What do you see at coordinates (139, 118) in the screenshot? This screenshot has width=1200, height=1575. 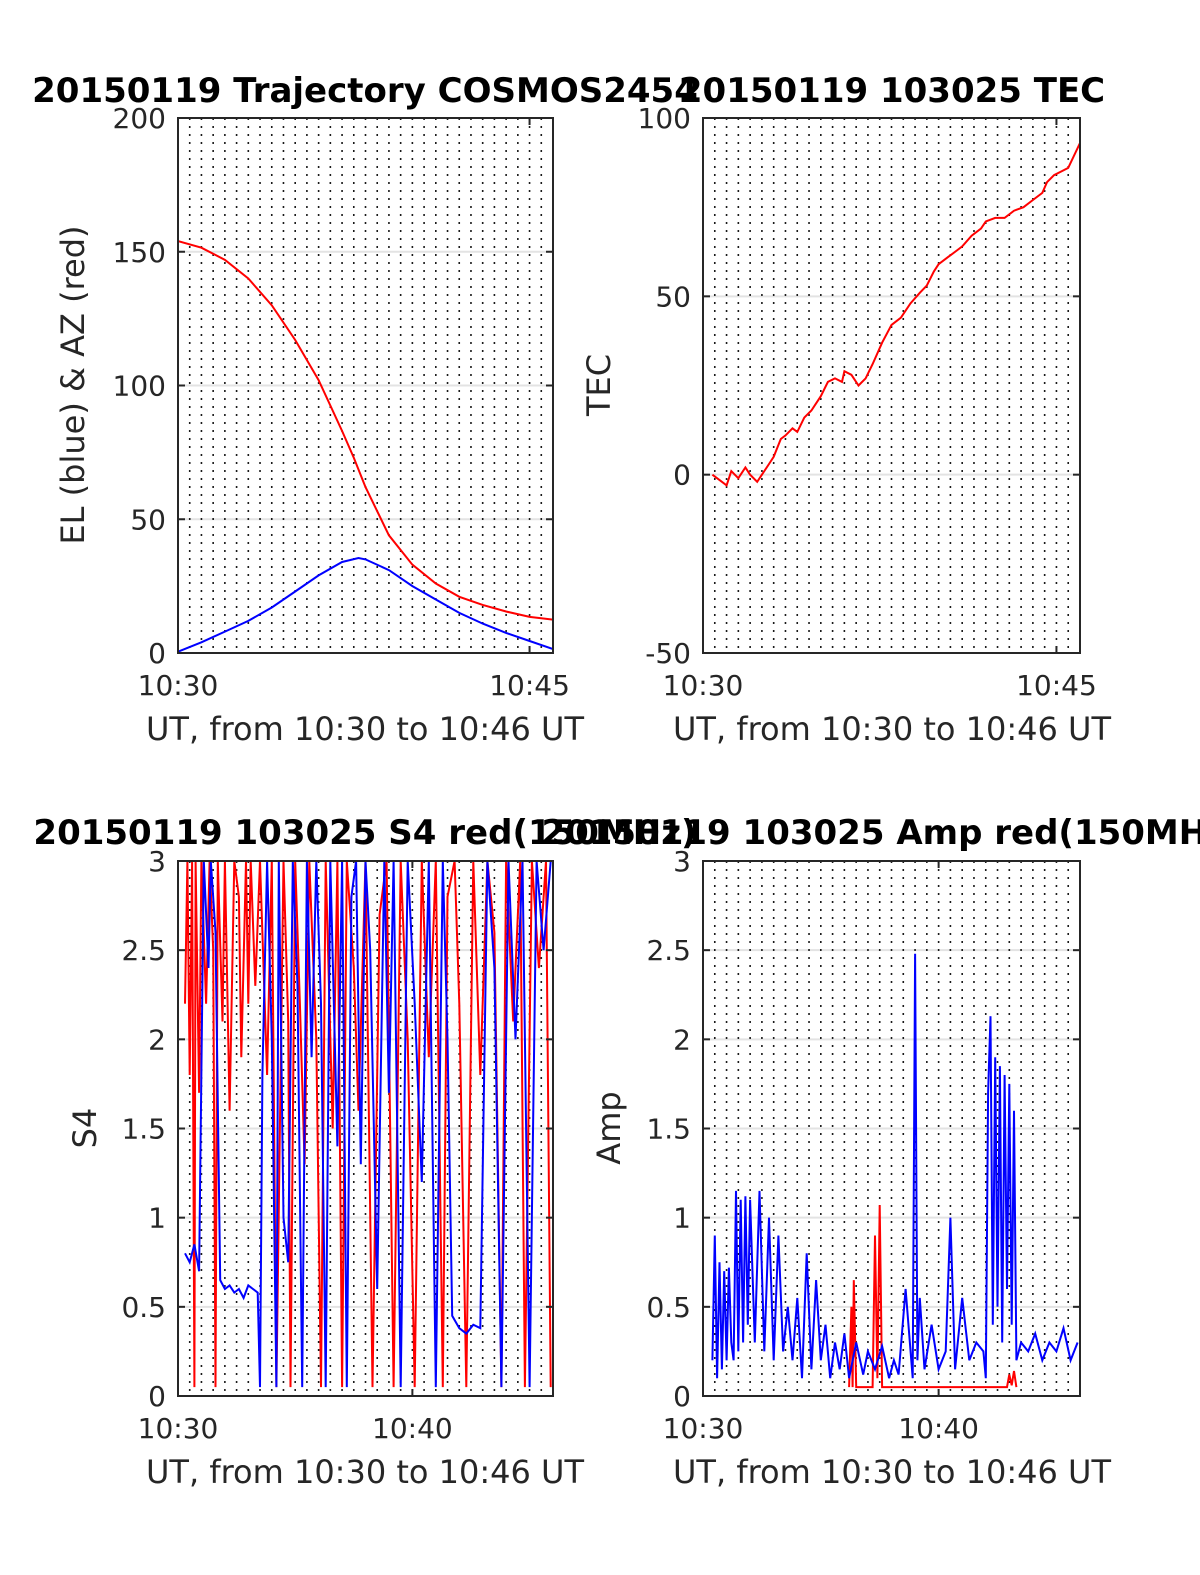 I see `y-tick-label: 200` at bounding box center [139, 118].